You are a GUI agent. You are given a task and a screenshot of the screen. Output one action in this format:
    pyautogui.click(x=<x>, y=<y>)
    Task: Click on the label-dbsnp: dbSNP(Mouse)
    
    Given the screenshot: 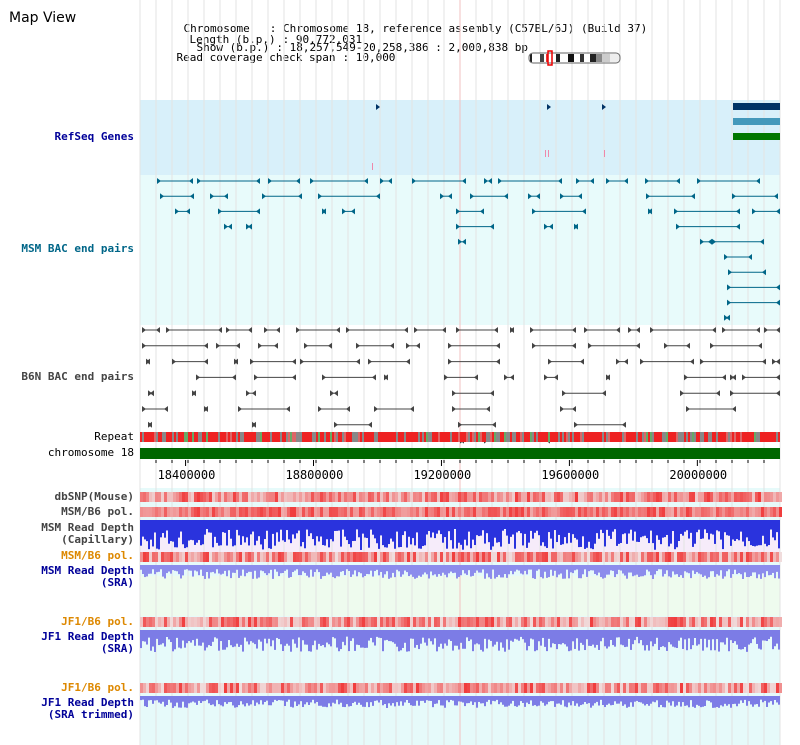 What is the action you would take?
    pyautogui.click(x=94, y=496)
    